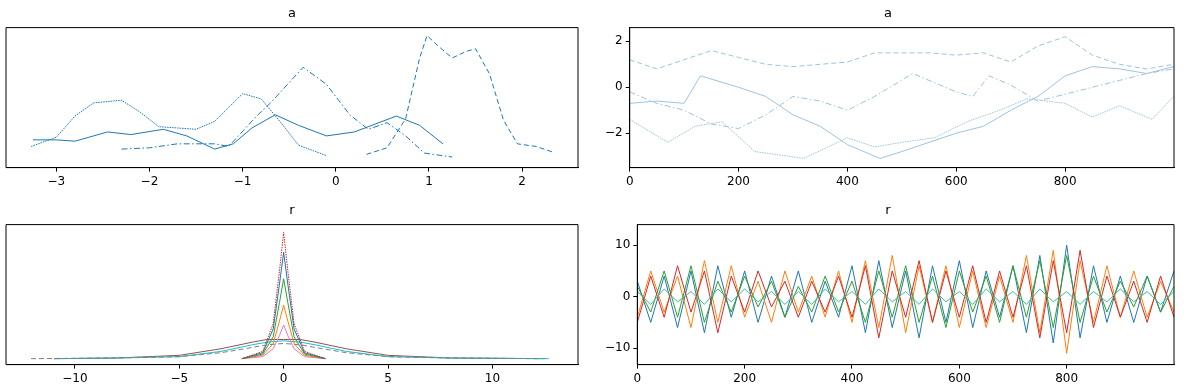 The image size is (1189, 390). What do you see at coordinates (75, 377) in the screenshot?
I see `x-tick-label: −10` at bounding box center [75, 377].